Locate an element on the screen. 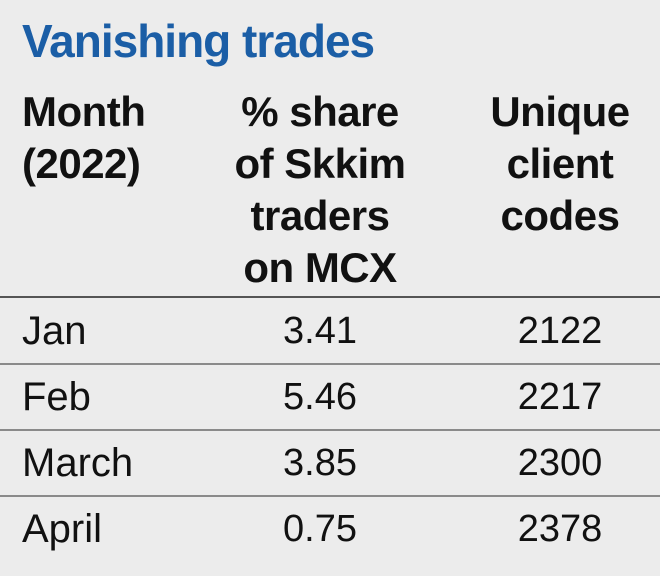  table-cell: Jan is located at coordinates (54, 331).